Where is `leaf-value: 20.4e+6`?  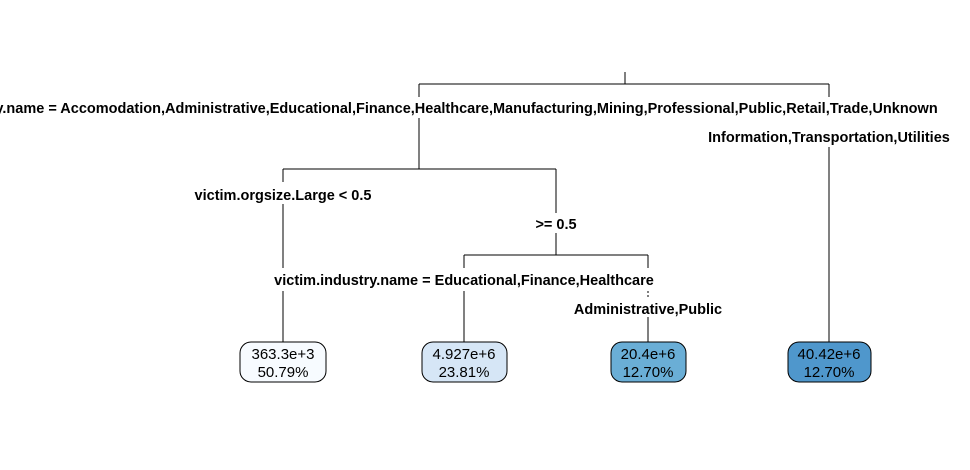 leaf-value: 20.4e+6 is located at coordinates (648, 354).